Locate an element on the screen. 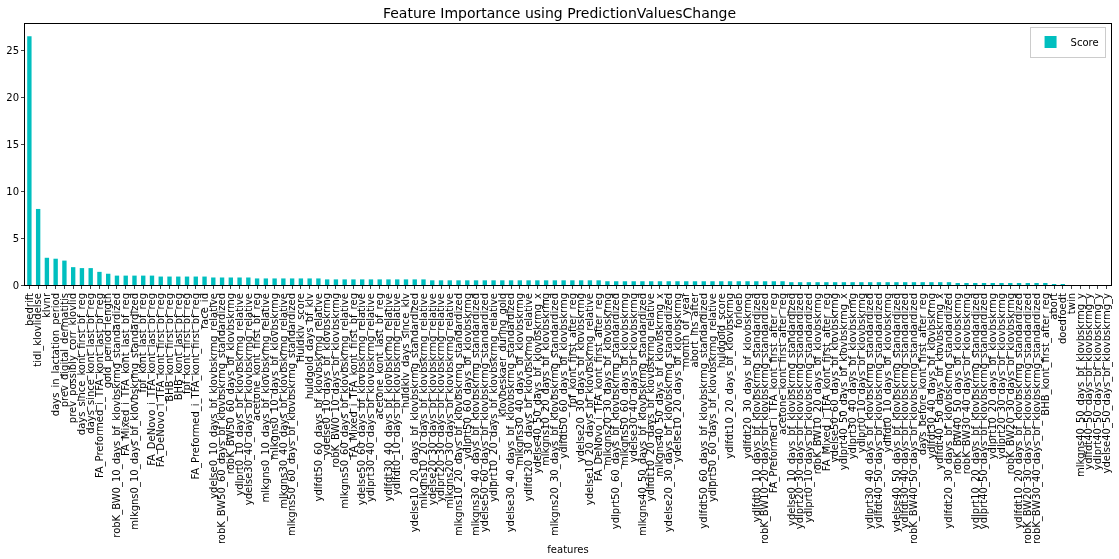  x-tick-label: days_in_lactation_period is located at coordinates (55, 355).